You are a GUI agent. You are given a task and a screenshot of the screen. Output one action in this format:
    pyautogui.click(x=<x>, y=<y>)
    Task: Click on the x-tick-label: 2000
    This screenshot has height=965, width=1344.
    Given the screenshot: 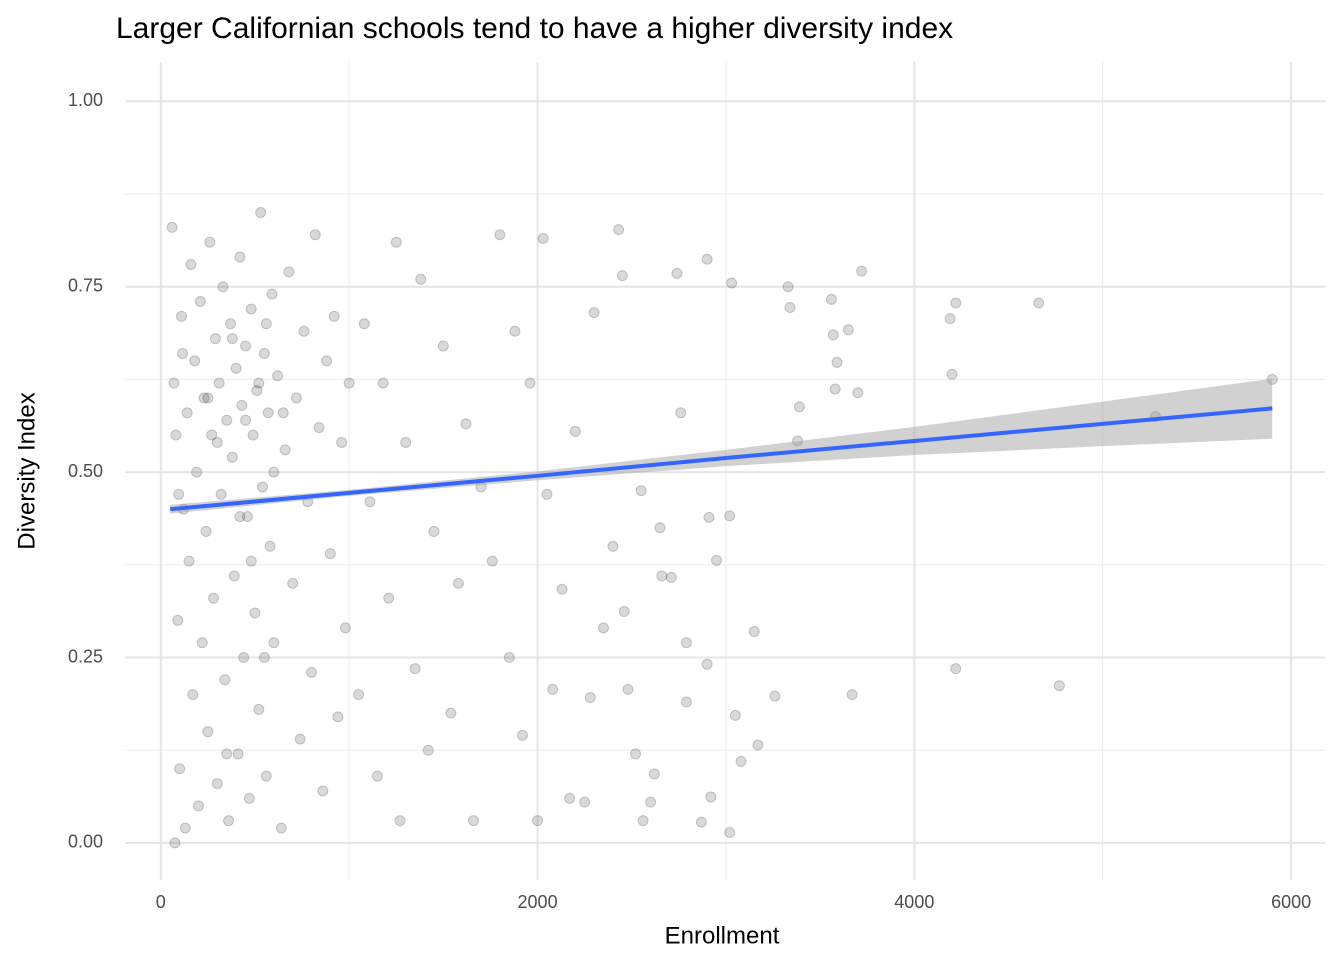 What is the action you would take?
    pyautogui.click(x=538, y=902)
    